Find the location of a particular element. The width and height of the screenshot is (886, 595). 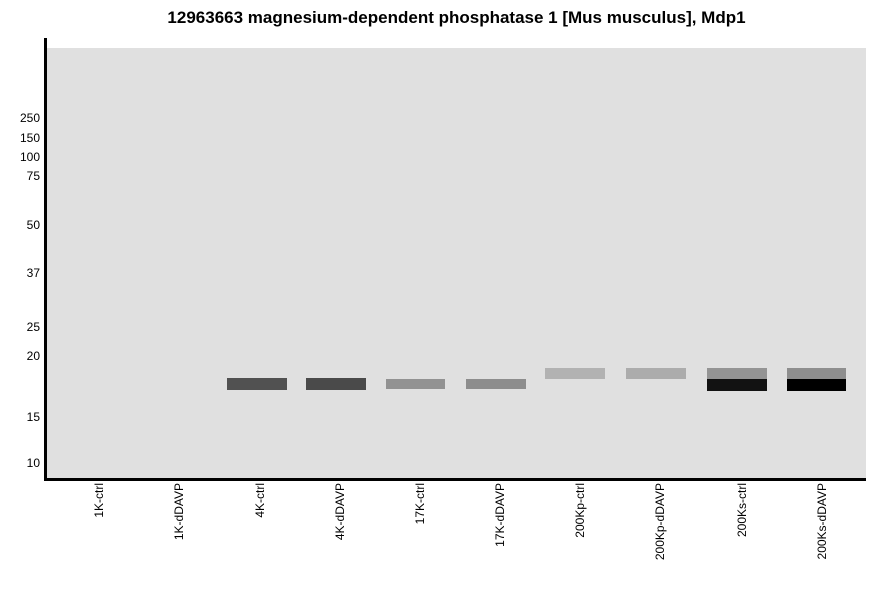

y-tick-label: 37 is located at coordinates (33, 273).